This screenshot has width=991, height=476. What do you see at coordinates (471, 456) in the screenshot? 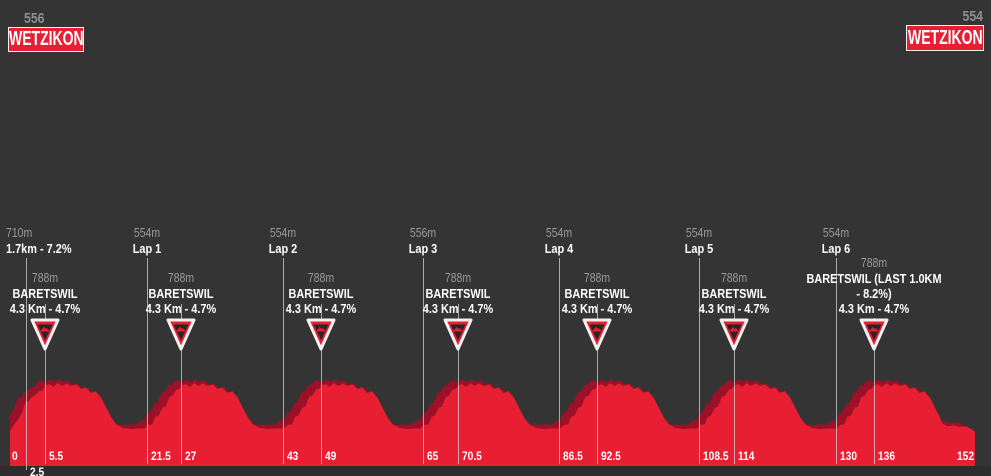
I see `climb-km-label: 70.5` at bounding box center [471, 456].